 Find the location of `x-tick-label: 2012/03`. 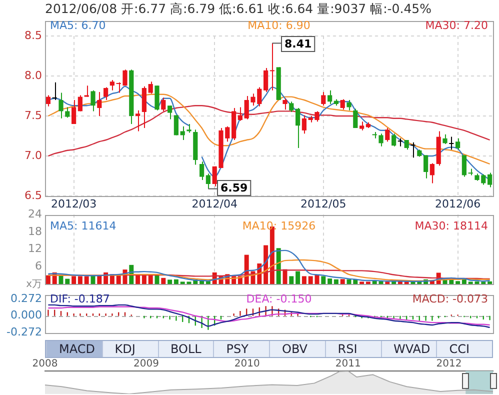

x-tick-label: 2012/03 is located at coordinates (73, 203).